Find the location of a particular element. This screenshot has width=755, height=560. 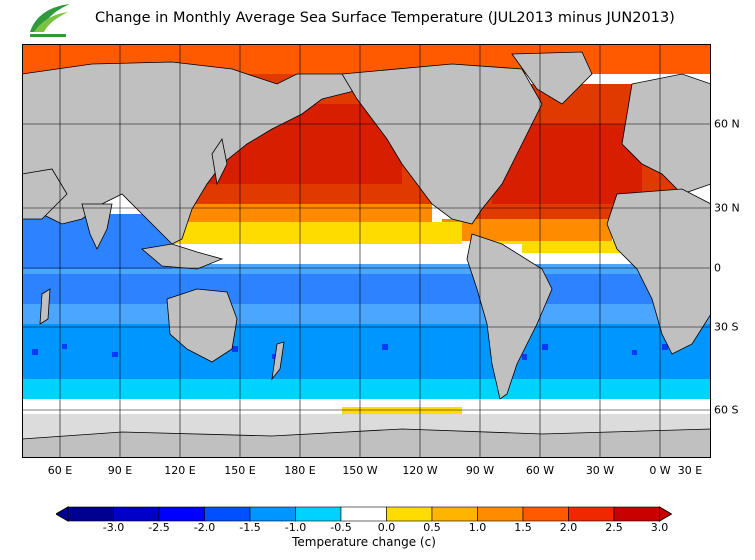

colorbar-tick-label: 0.5 is located at coordinates (432, 527).